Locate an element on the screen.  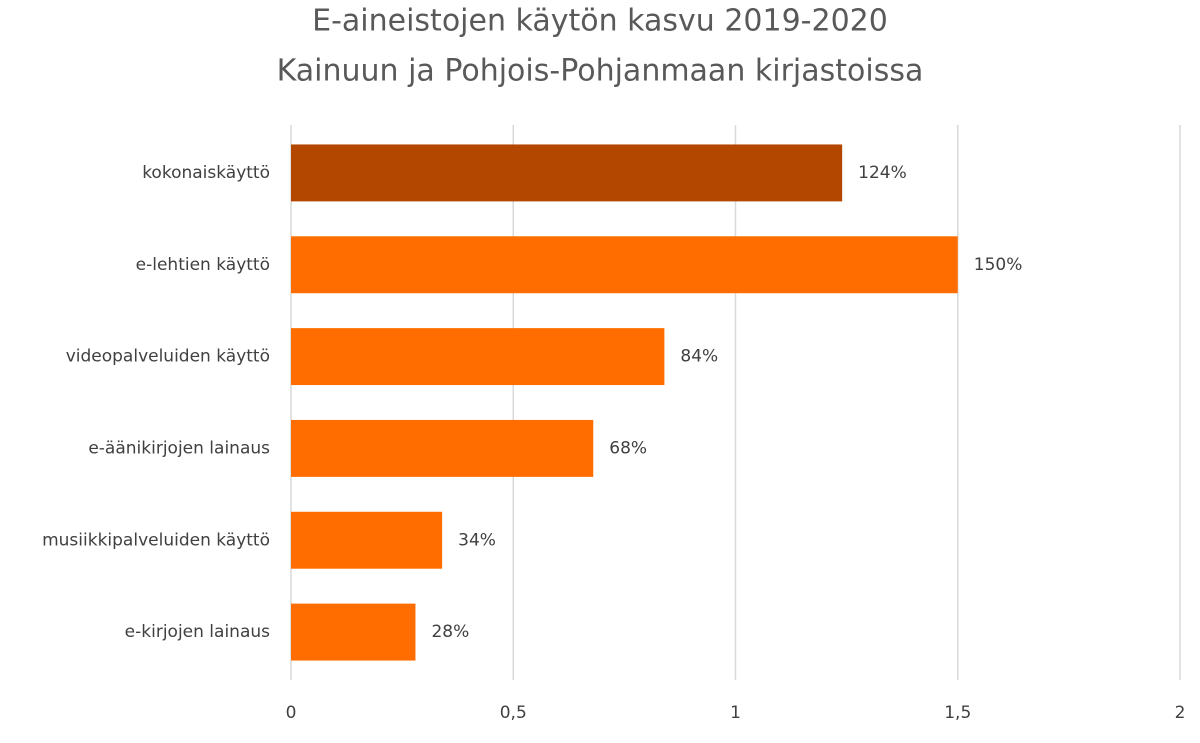
category-label: e-äänikirjojen lainaus is located at coordinates (179, 448).